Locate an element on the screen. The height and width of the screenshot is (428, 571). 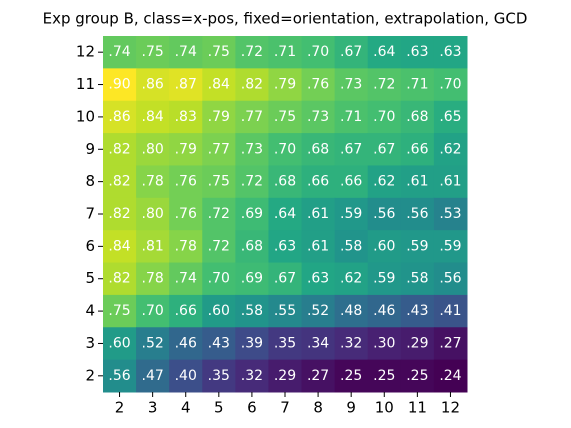
cell-label: .32 is located at coordinates (351, 343).